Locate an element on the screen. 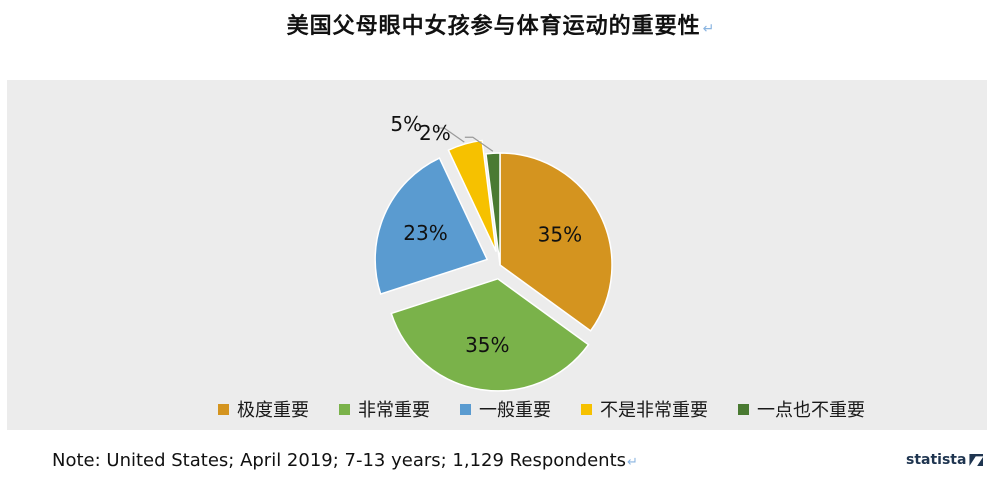 This screenshot has width=1002, height=482. chart-legend: 极度重要 非常重要 一般重要 不是非常重要 一点也不重要 is located at coordinates (598, 409).